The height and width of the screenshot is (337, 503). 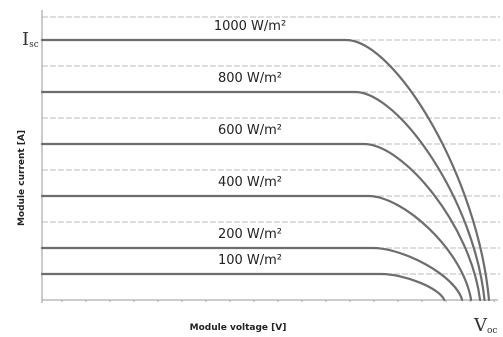 What do you see at coordinates (250, 234) in the screenshot?
I see `series-label-5: 200 W/m²` at bounding box center [250, 234].